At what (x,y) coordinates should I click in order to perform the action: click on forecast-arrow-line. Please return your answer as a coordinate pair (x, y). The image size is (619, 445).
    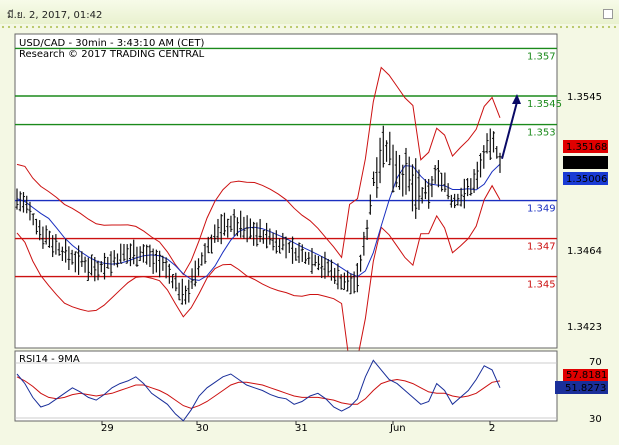
    Looking at the image, I should click on (509, 130).